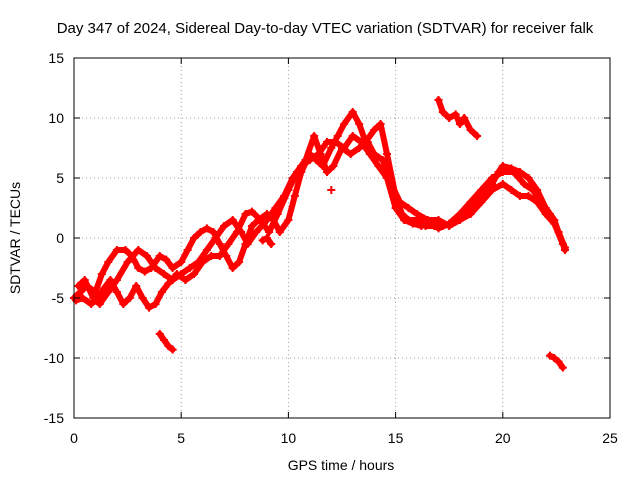 The width and height of the screenshot is (640, 480). Describe the element at coordinates (56, 118) in the screenshot. I see `y-tick-label: 10` at that location.